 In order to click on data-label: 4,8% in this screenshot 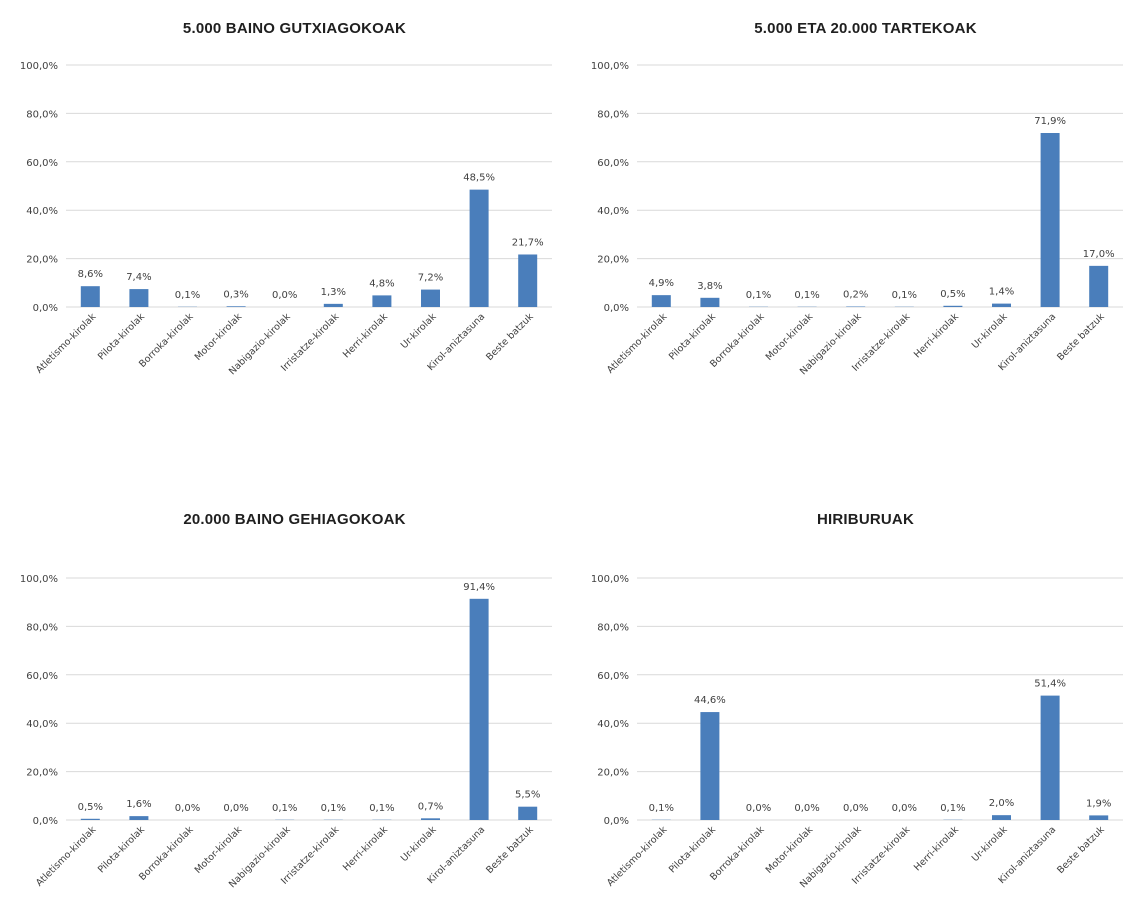, I will do `click(381, 283)`.